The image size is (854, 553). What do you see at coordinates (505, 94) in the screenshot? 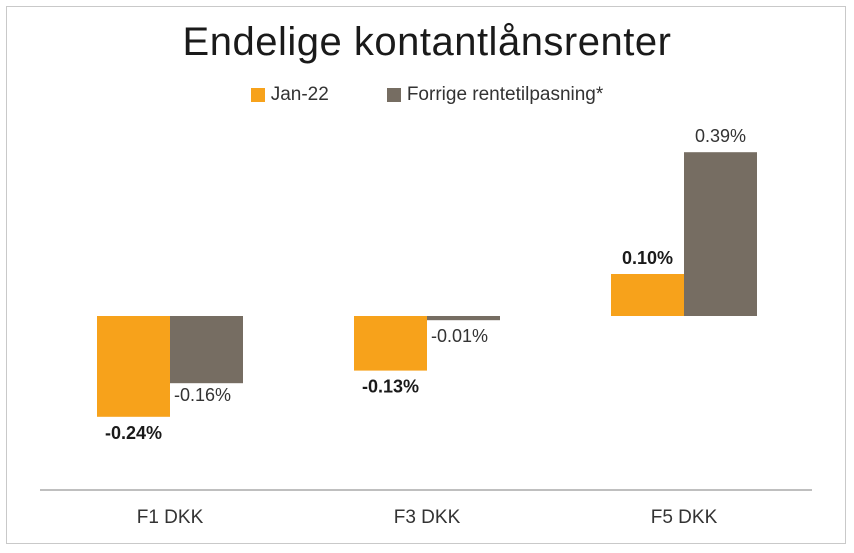
I see `legend-label-forrige: Forrige rentetilpasning*` at bounding box center [505, 94].